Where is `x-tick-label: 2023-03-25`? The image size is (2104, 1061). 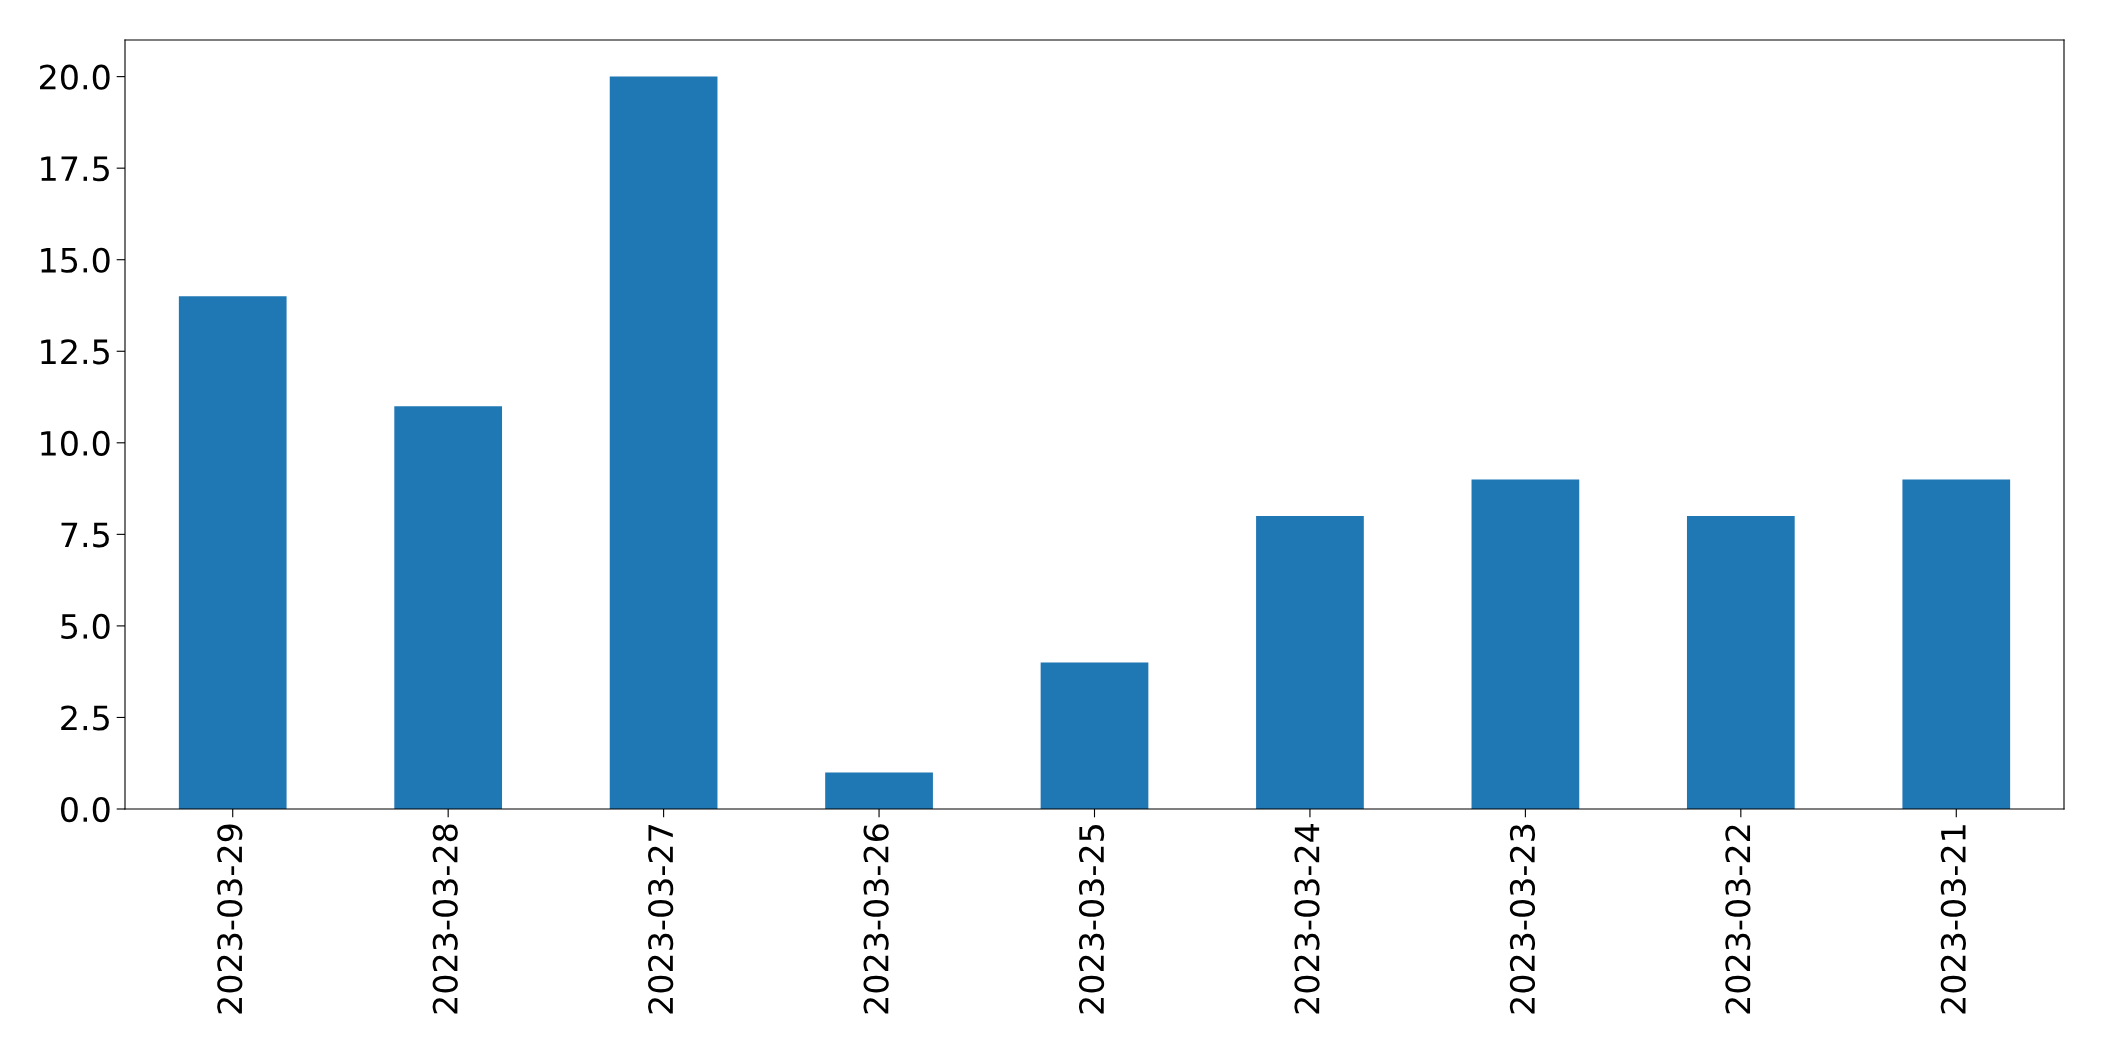 x-tick-label: 2023-03-25 is located at coordinates (1091, 919).